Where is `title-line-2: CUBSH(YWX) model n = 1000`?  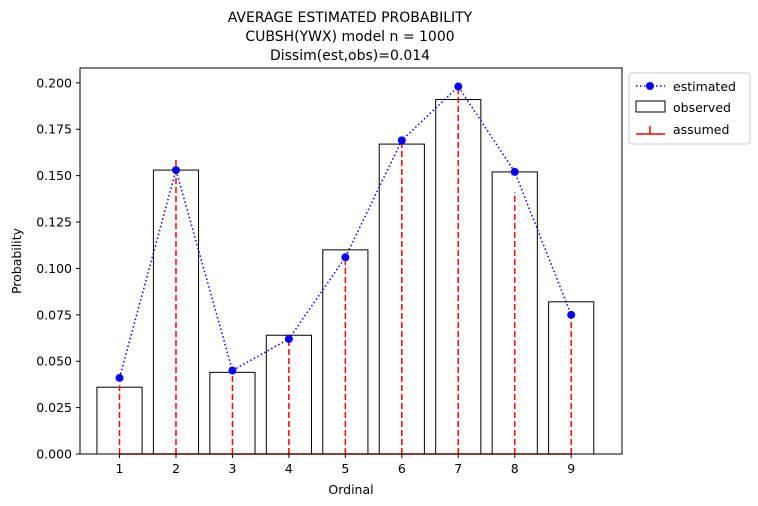 title-line-2: CUBSH(YWX) model n = 1000 is located at coordinates (349, 37).